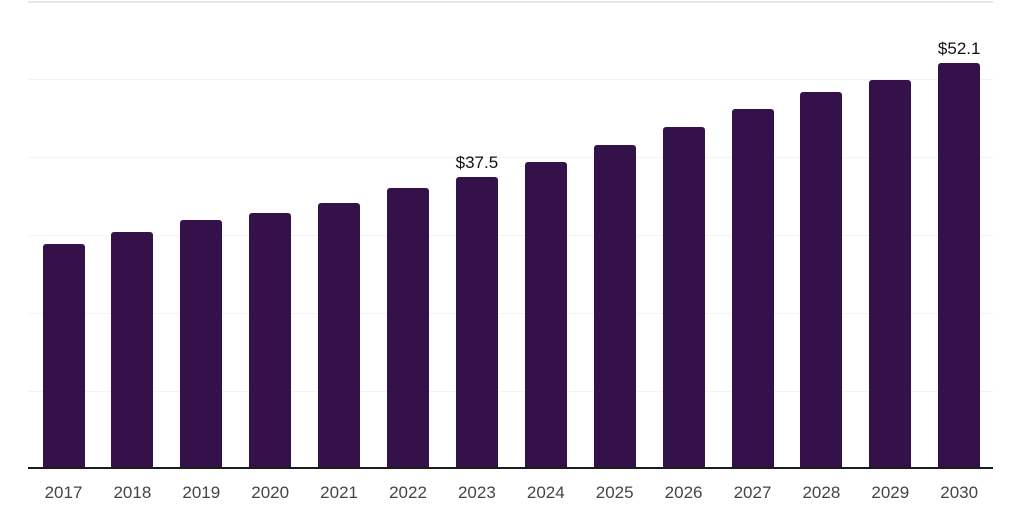 The height and width of the screenshot is (512, 1024). What do you see at coordinates (270, 492) in the screenshot?
I see `x-axis-label-2020: 2020` at bounding box center [270, 492].